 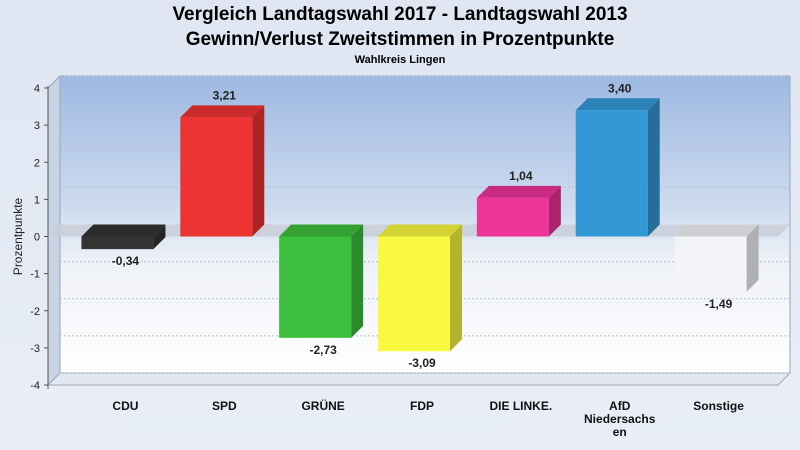 I want to click on y-tick-label: 1, so click(x=37, y=200).